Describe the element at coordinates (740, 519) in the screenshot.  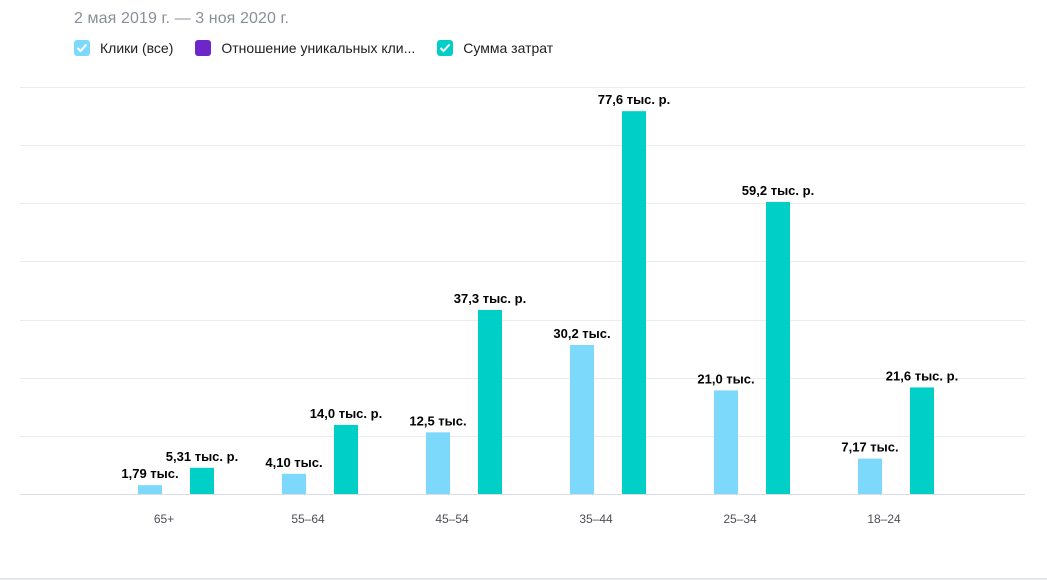
I see `x-tick-label: 25–34` at that location.